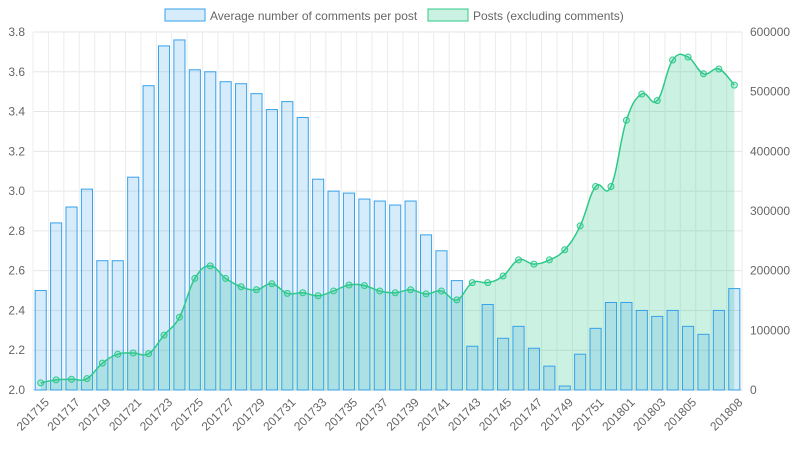 The height and width of the screenshot is (450, 798). Describe the element at coordinates (433, 414) in the screenshot. I see `x-tick-label: 201741` at that location.